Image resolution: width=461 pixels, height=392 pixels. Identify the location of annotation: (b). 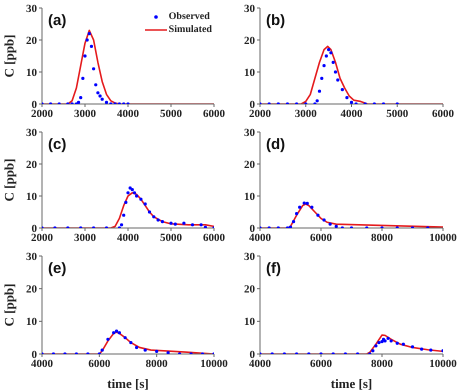
(276, 20).